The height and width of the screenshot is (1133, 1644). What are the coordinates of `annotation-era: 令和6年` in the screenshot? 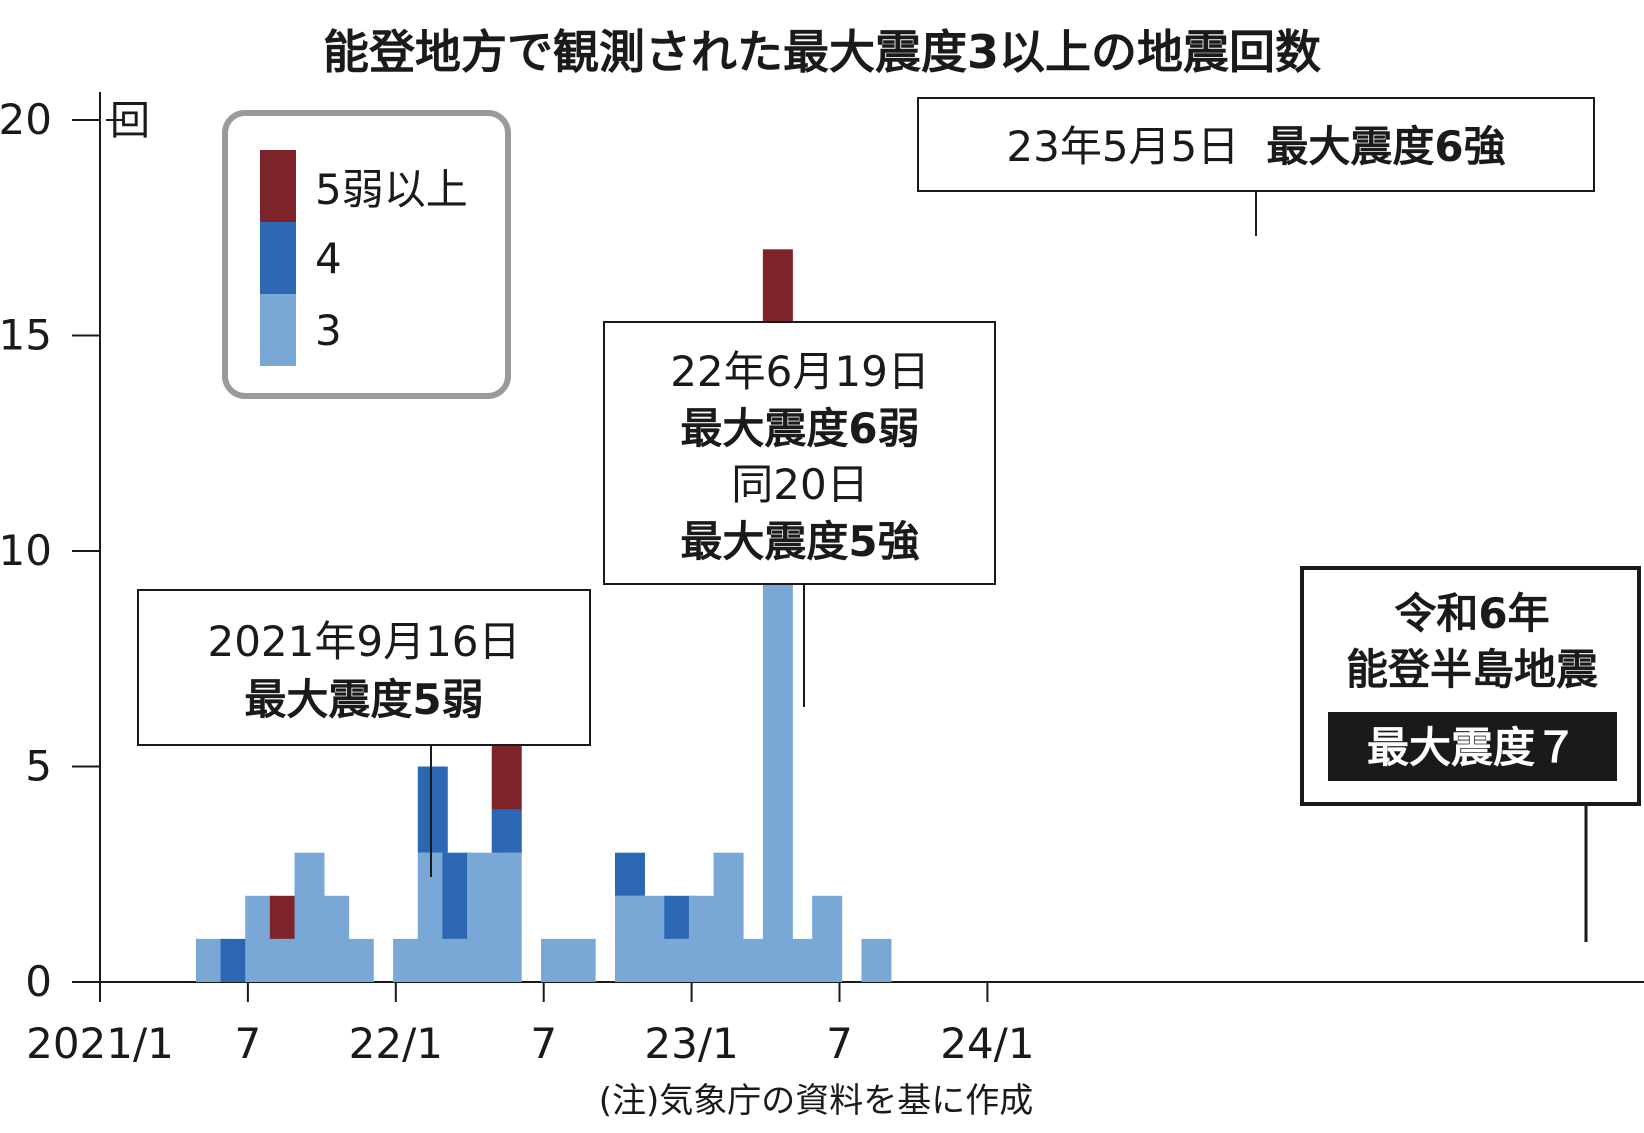 It's located at (1471, 613).